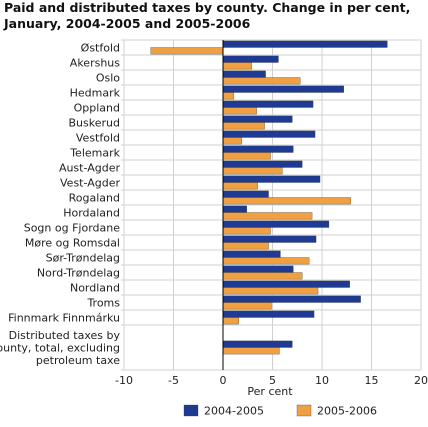 The height and width of the screenshot is (427, 428). I want to click on category-label: Møre og Romsdal, so click(72, 243).